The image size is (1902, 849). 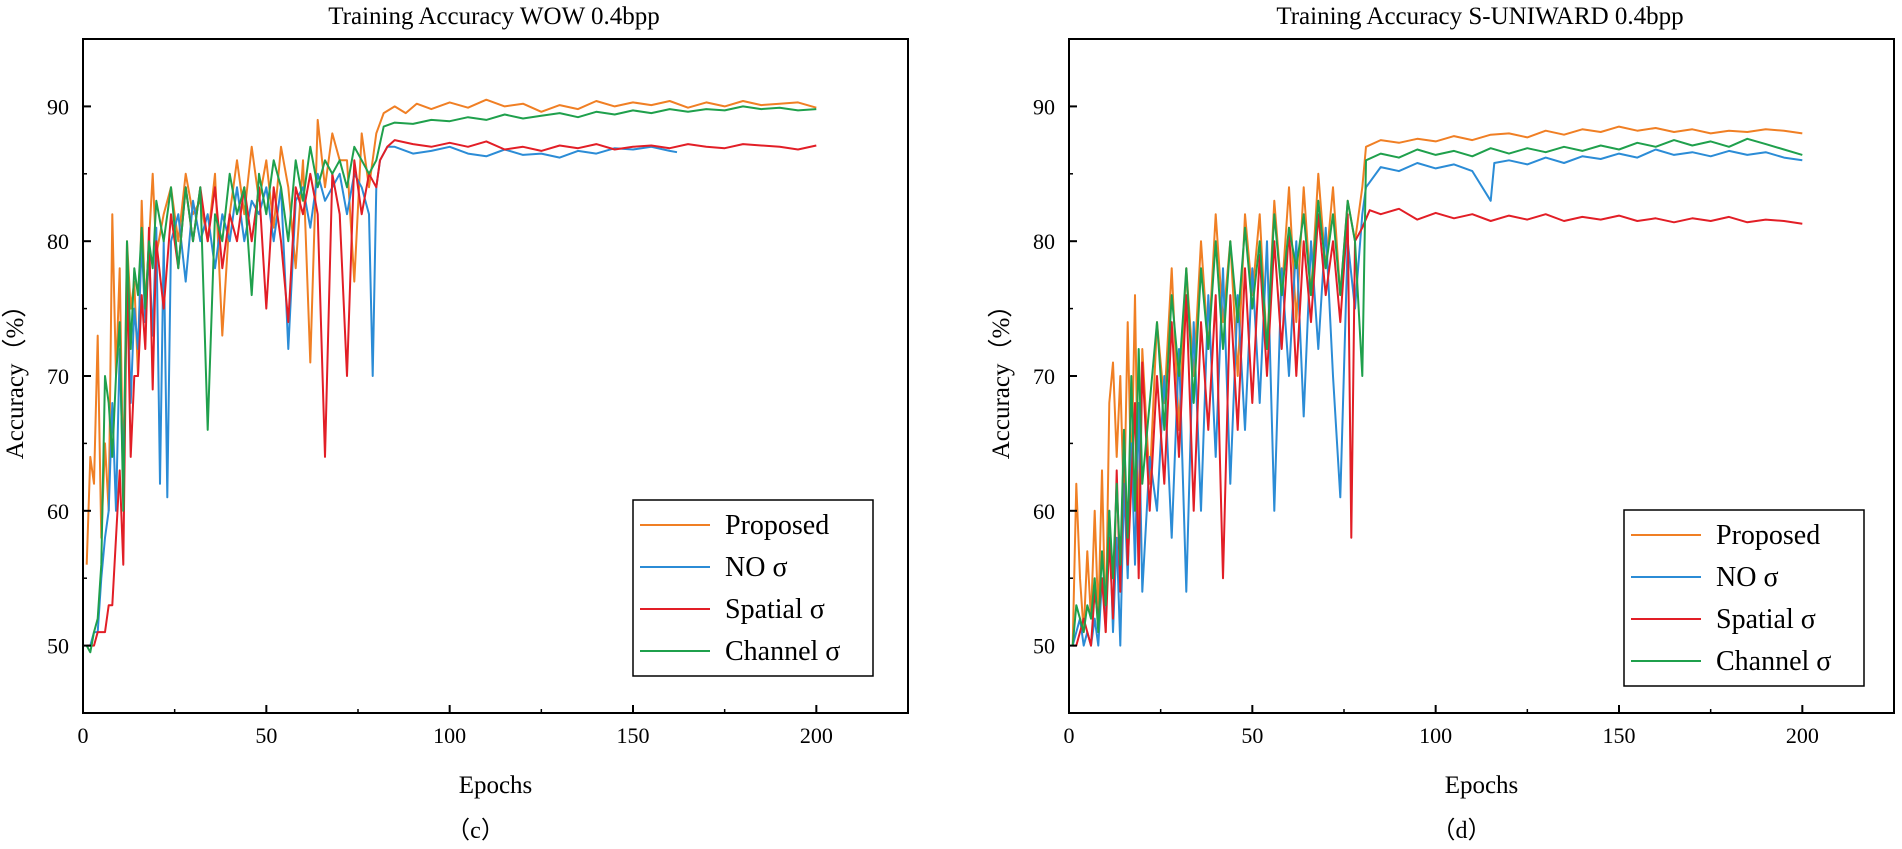 I want to click on panel-label: （d）, so click(x=1462, y=831).